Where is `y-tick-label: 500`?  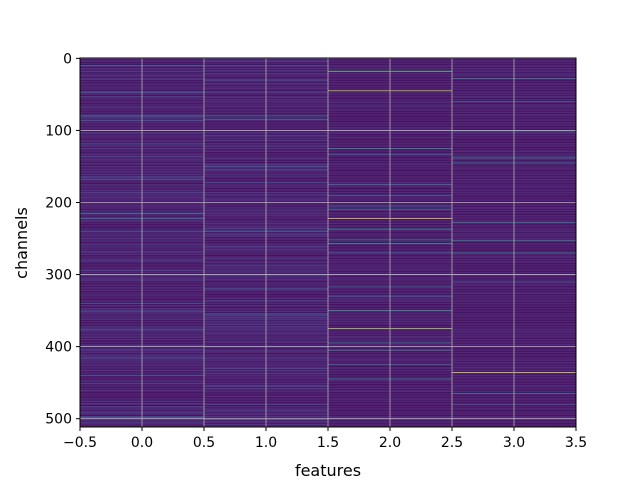 y-tick-label: 500 is located at coordinates (58, 420).